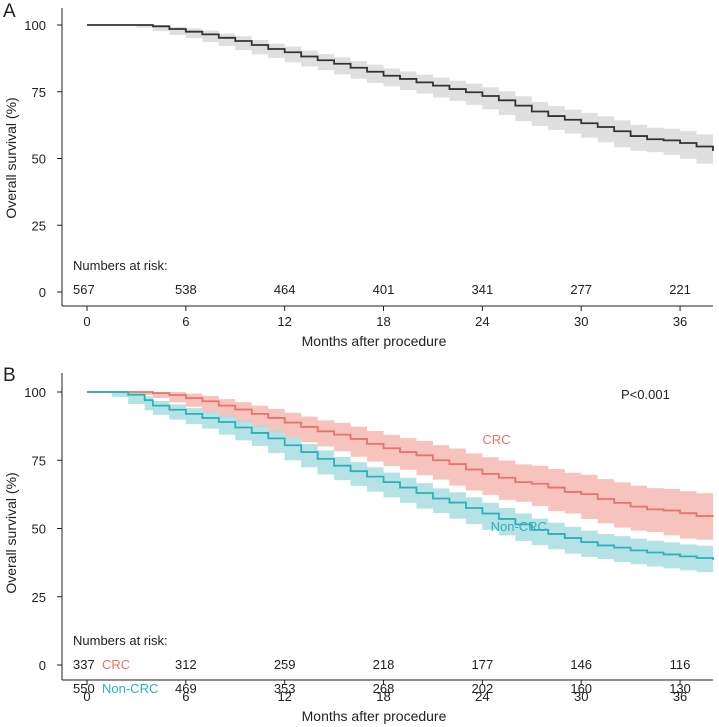 The width and height of the screenshot is (719, 727). I want to click on panel-a-x-tick-label: 30, so click(581, 321).